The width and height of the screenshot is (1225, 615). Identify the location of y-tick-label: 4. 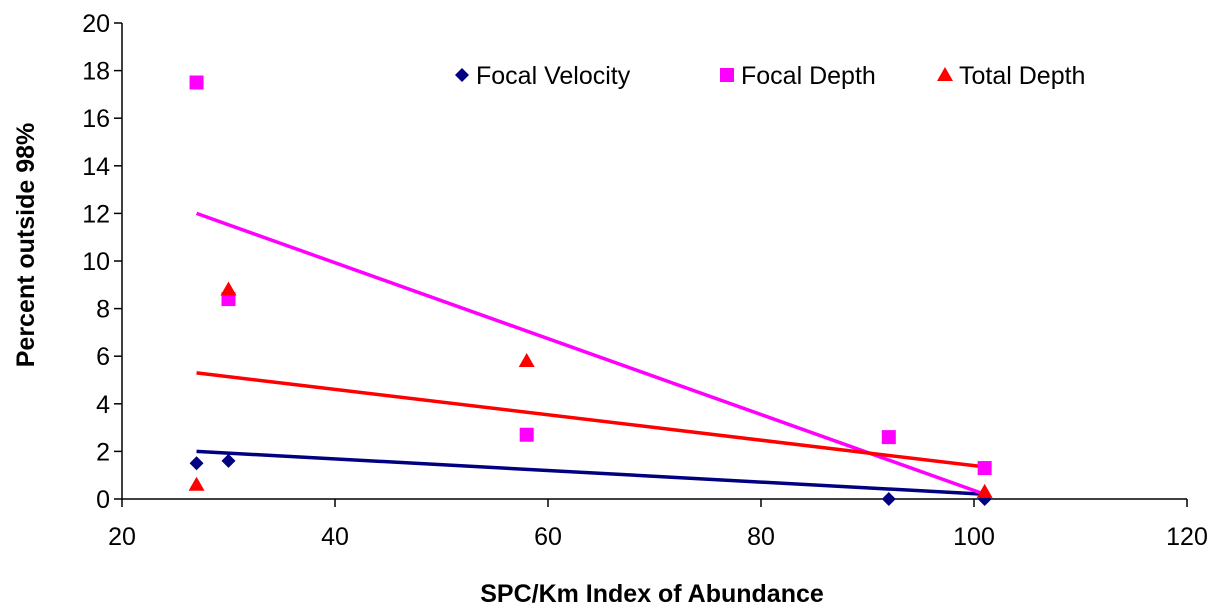
(103, 405).